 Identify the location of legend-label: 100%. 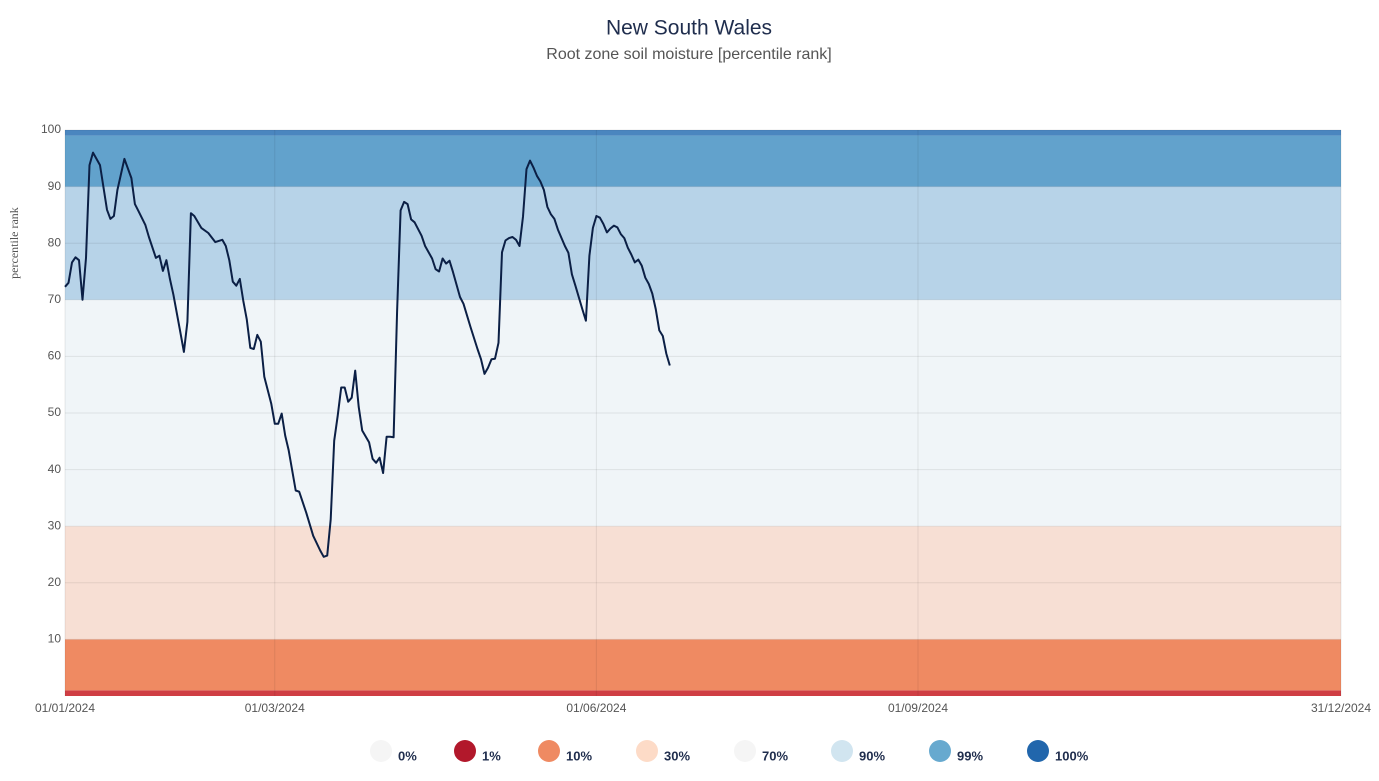
(1072, 755).